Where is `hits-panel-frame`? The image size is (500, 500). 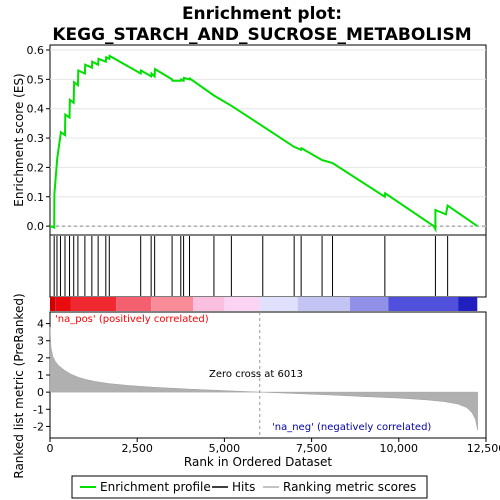 hits-panel-frame is located at coordinates (268, 266).